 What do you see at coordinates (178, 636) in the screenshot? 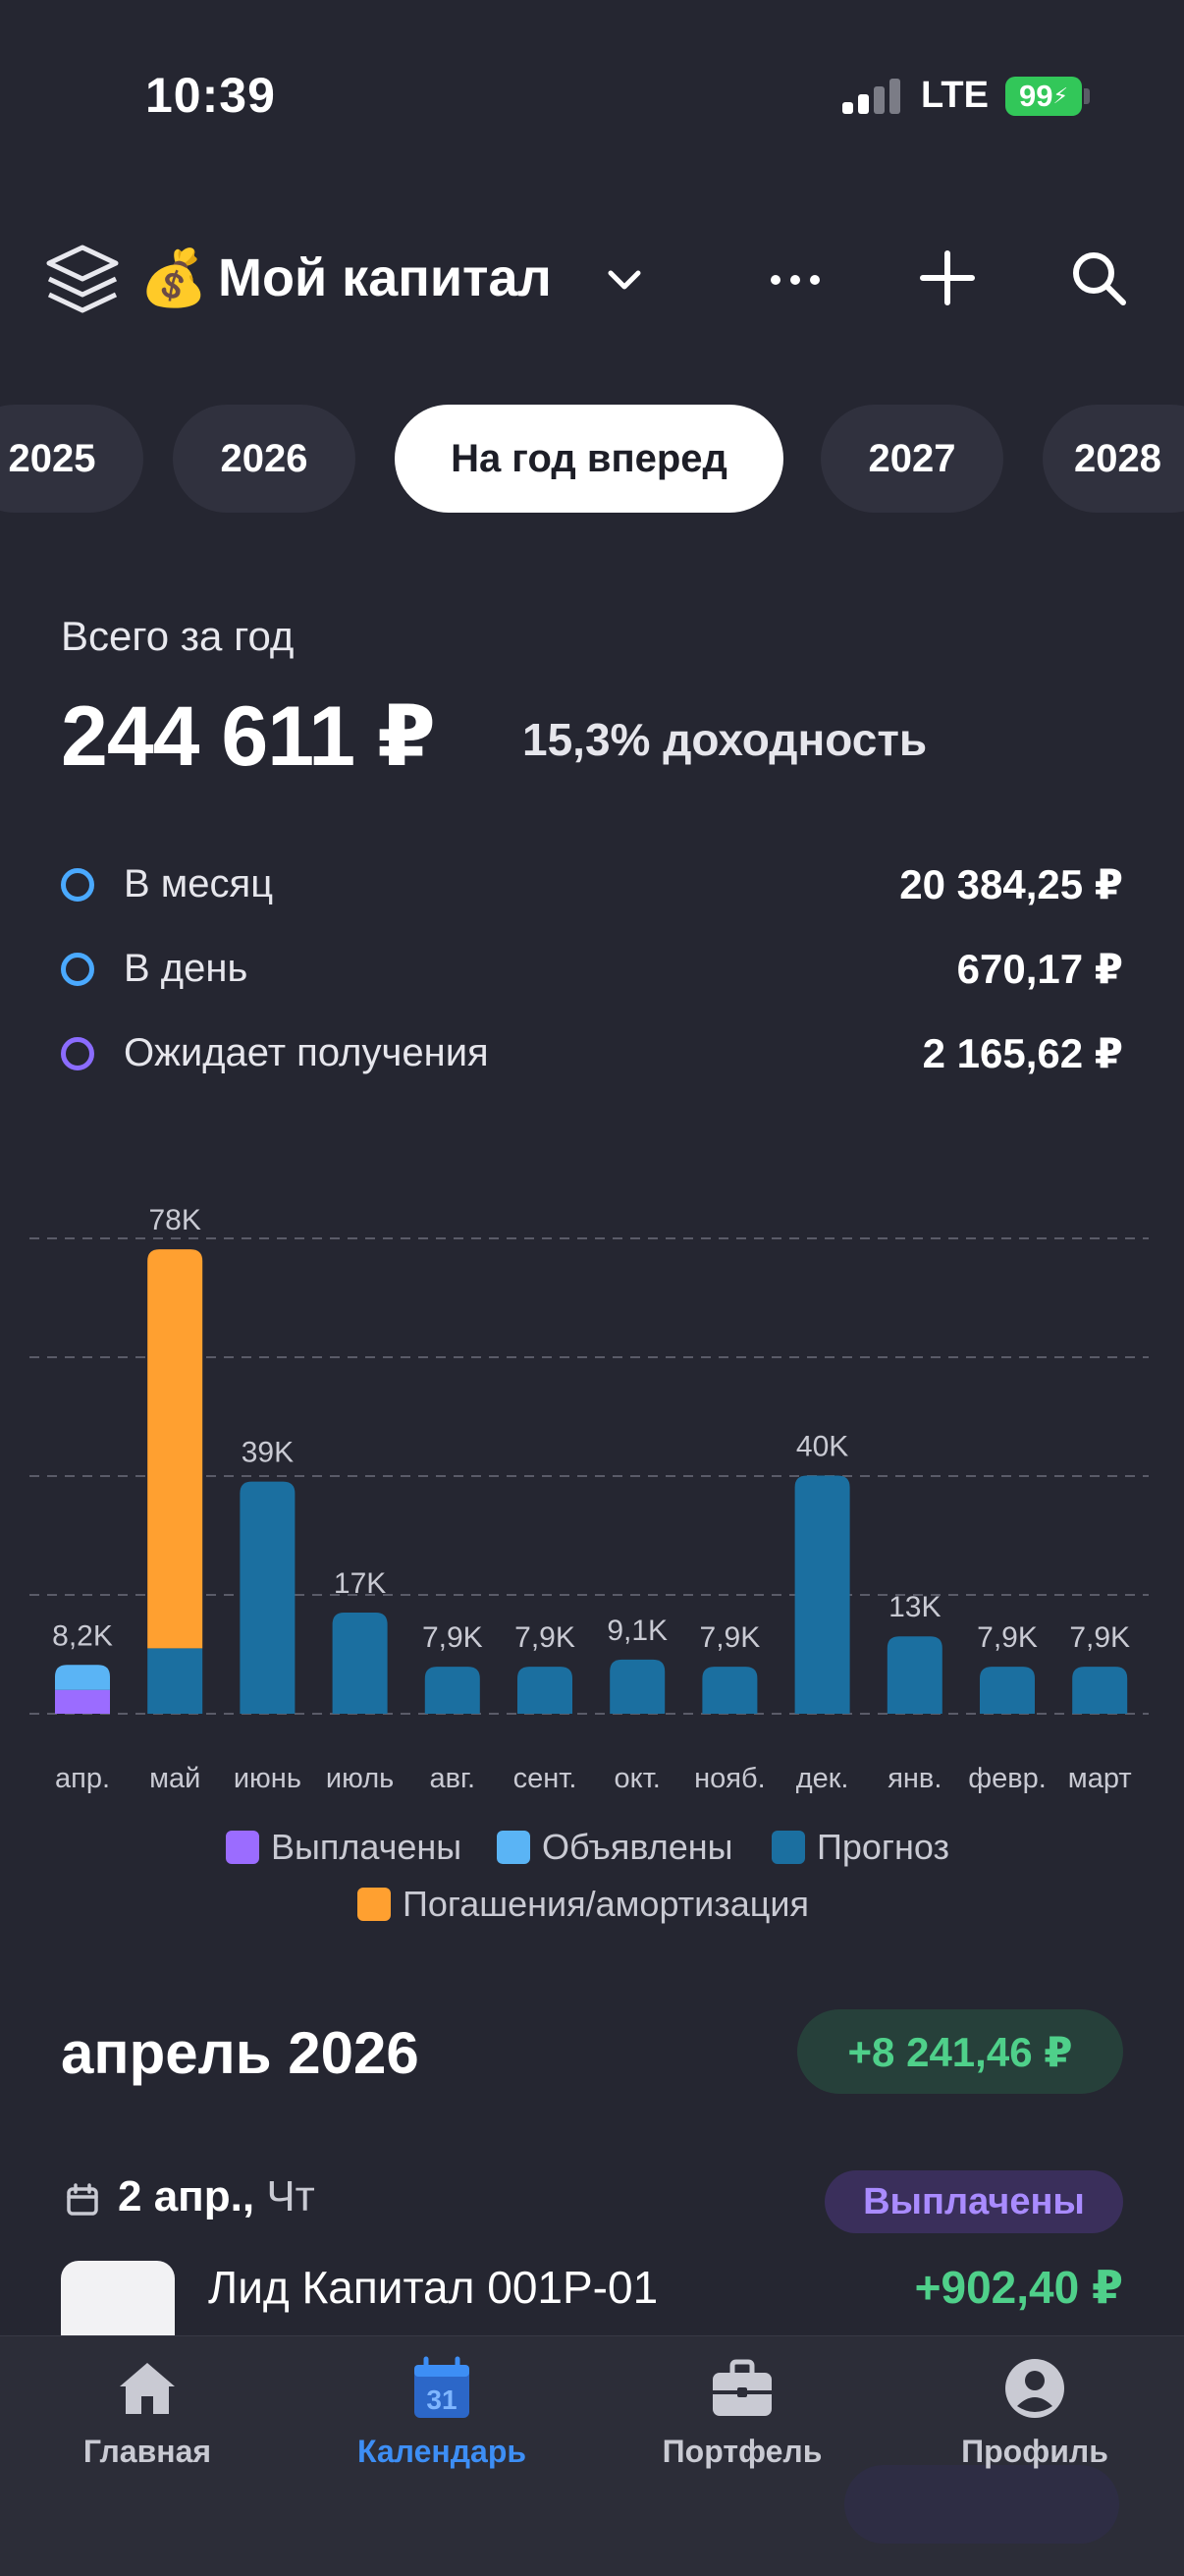
I see `total-label: Всего за год` at bounding box center [178, 636].